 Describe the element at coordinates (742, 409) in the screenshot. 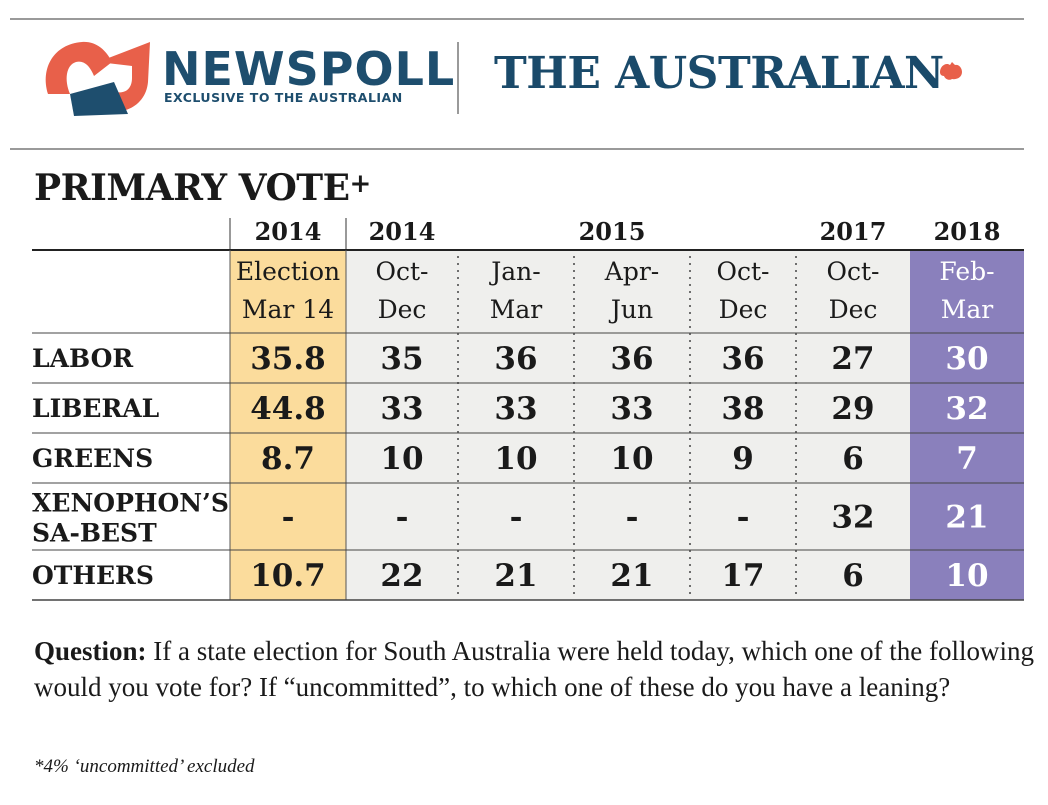

I see `cell-value: 38` at that location.